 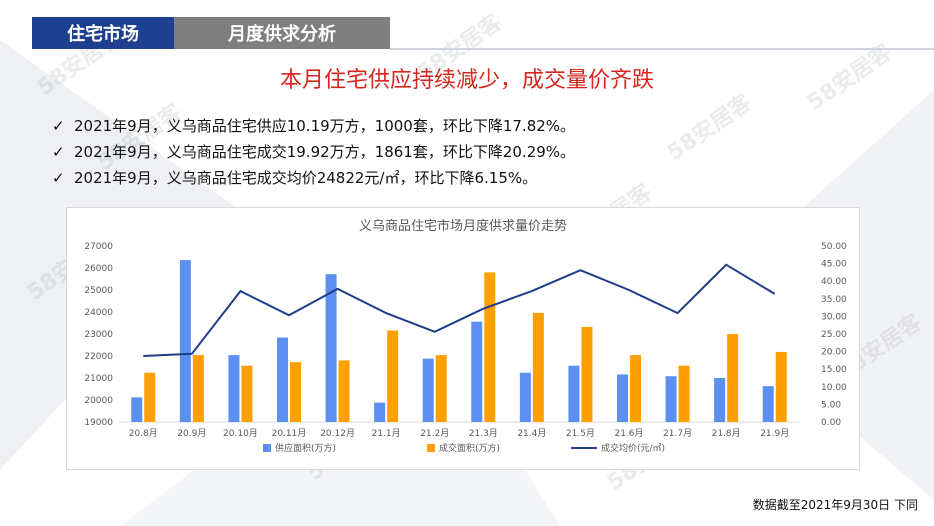 I want to click on right-tick-label: 30.00, so click(x=834, y=317).